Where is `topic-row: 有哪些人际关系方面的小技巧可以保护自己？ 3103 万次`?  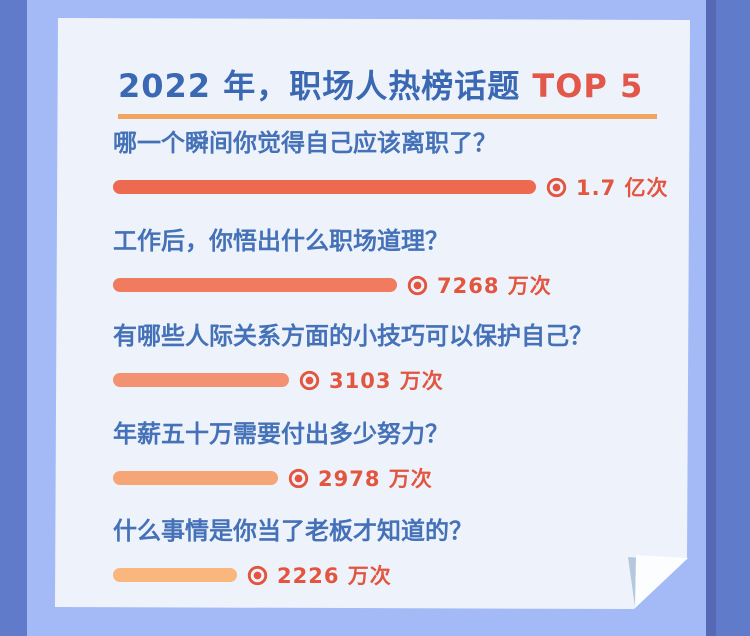 topic-row: 有哪些人际关系方面的小技巧可以保护自己？ 3103 万次 is located at coordinates (398, 358).